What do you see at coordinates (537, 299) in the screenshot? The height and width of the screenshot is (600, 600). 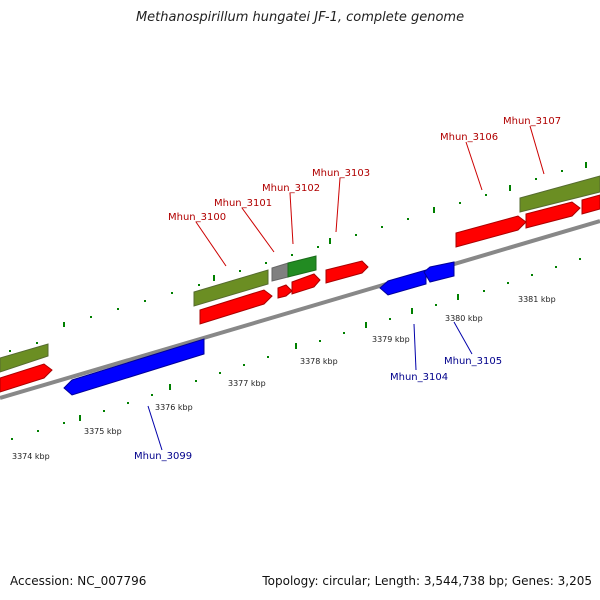 I see `scale-label-3381: 3381 kbp` at bounding box center [537, 299].